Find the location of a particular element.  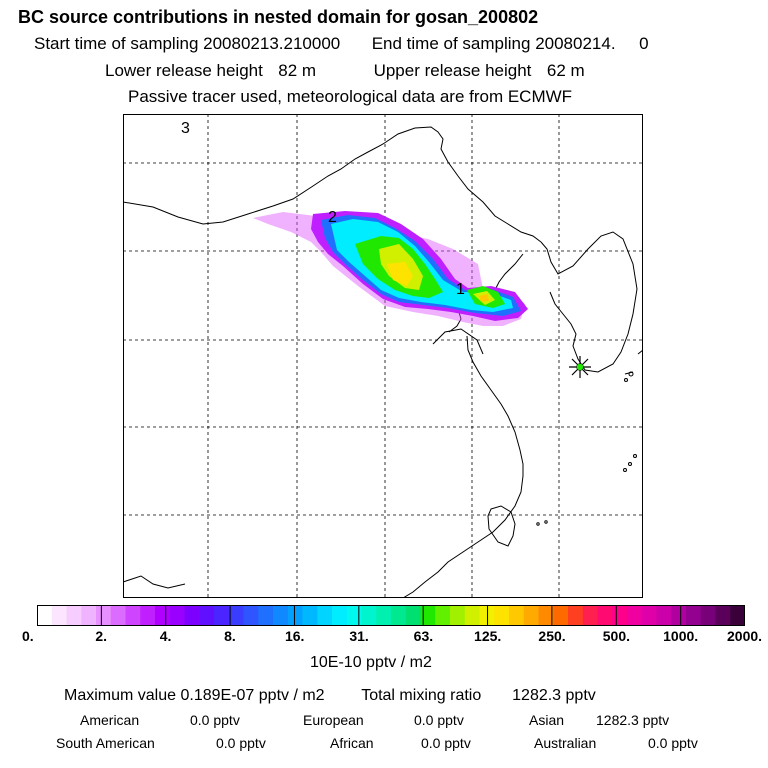

end-time-value: 20080214. 0 is located at coordinates (592, 43).